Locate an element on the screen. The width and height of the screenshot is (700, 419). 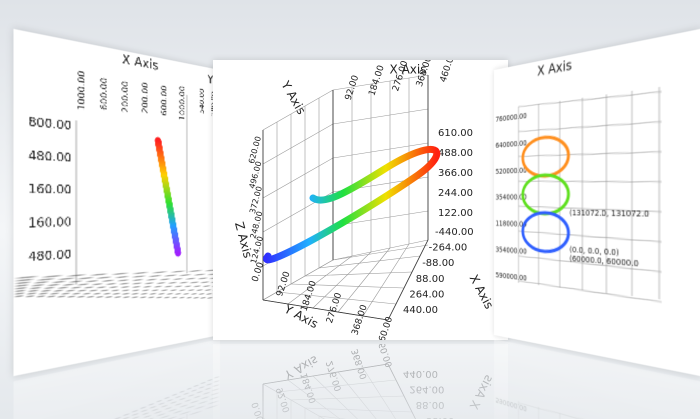
tick-label: 366.00 is located at coordinates (455, 173).